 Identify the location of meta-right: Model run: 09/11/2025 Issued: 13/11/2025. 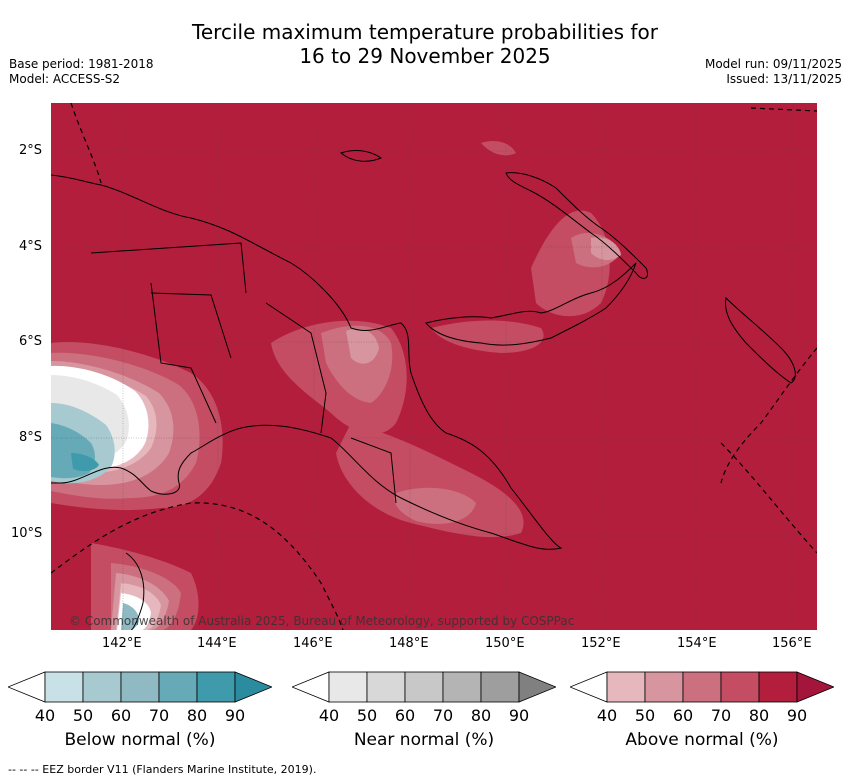
(773, 72).